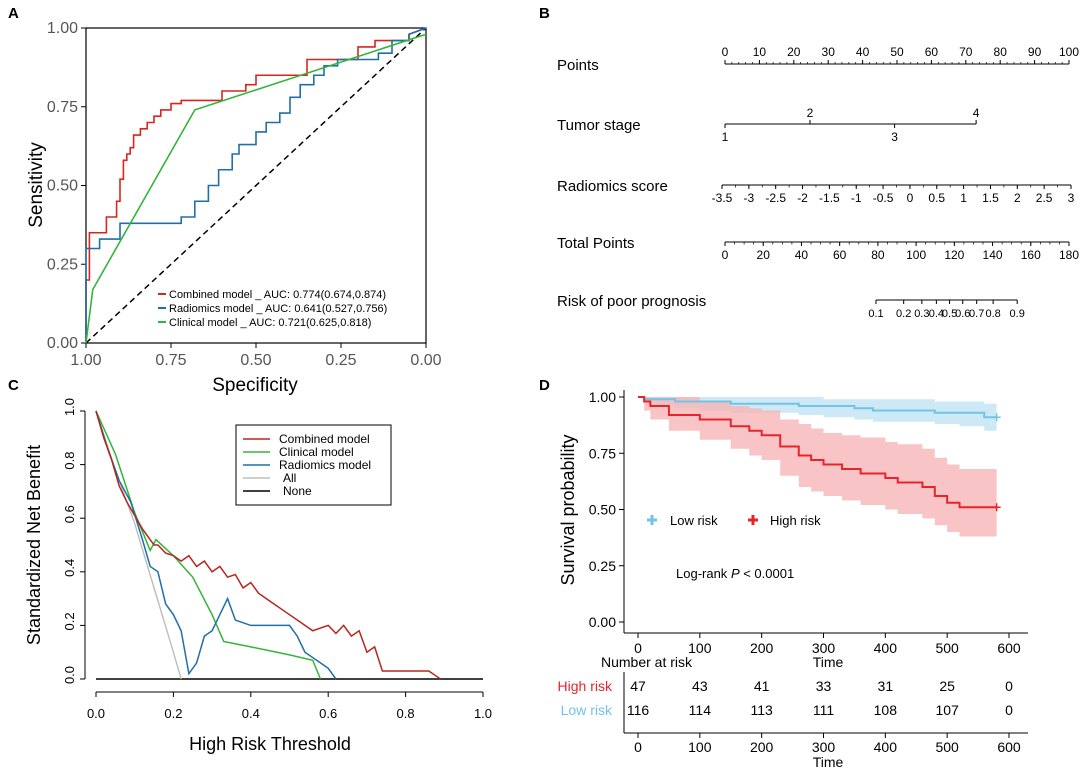  What do you see at coordinates (13, 385) in the screenshot?
I see `panel-label-c: C` at bounding box center [13, 385].